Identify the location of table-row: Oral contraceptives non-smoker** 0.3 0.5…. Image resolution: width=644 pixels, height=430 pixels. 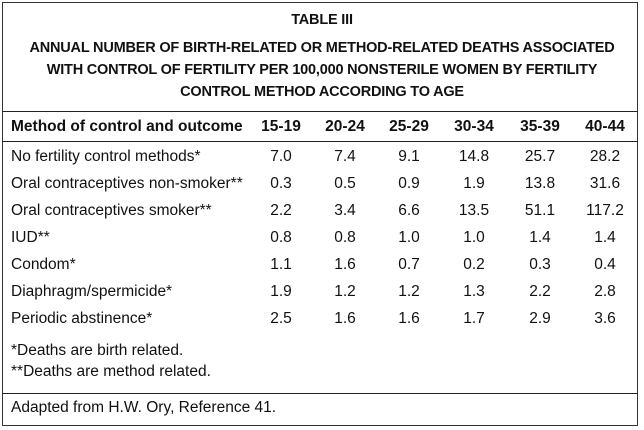
(322, 184).